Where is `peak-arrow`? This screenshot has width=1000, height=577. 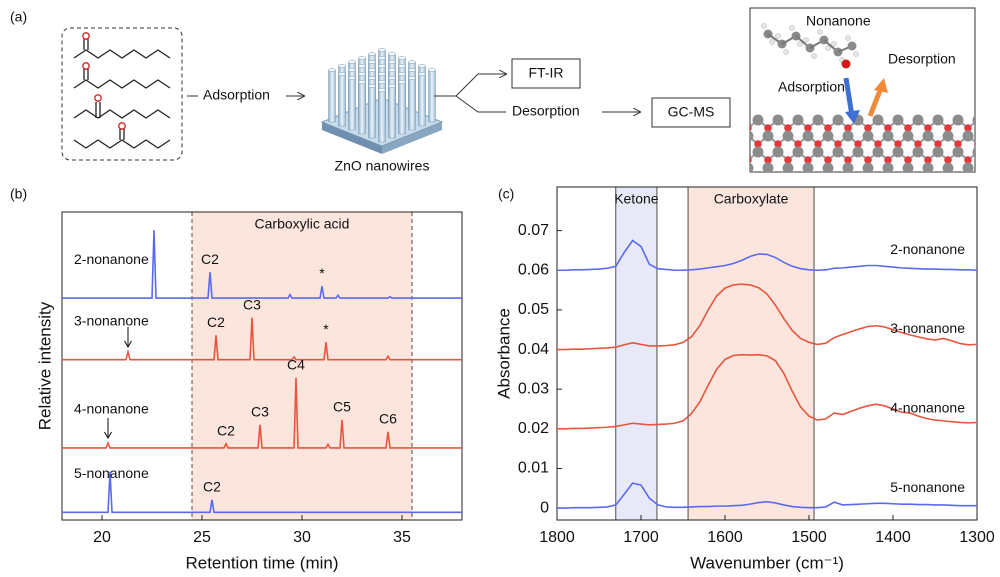 peak-arrow is located at coordinates (108, 429).